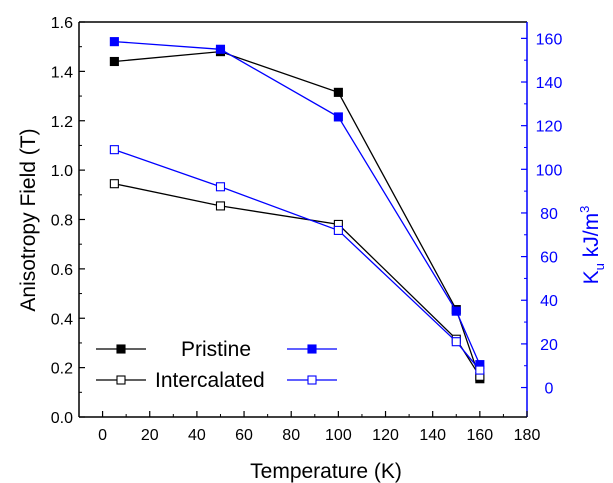  What do you see at coordinates (216, 365) in the screenshot?
I see `legend: Pristine Intercalated` at bounding box center [216, 365].